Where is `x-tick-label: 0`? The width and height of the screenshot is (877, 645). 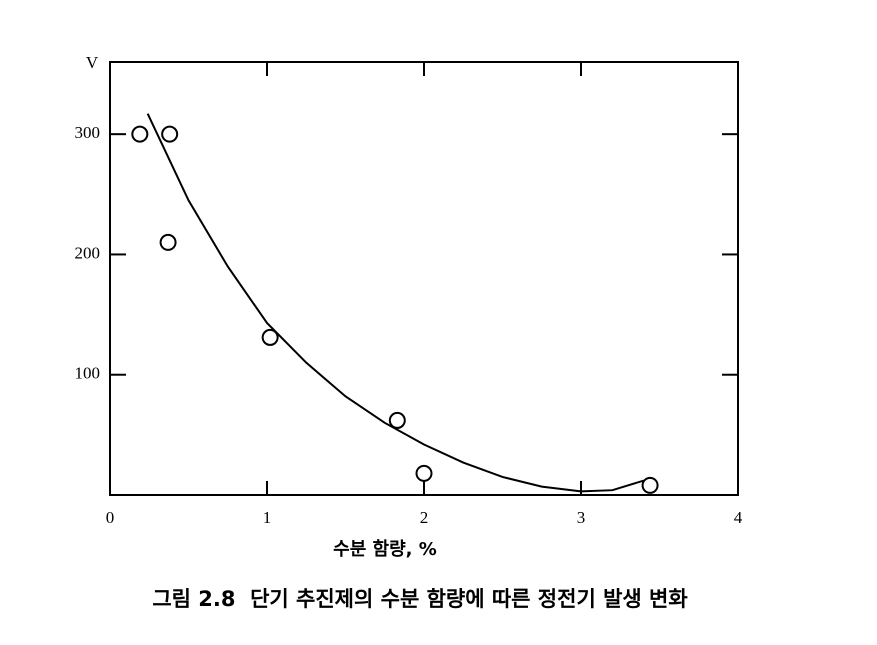
x-tick-label: 0 is located at coordinates (110, 517).